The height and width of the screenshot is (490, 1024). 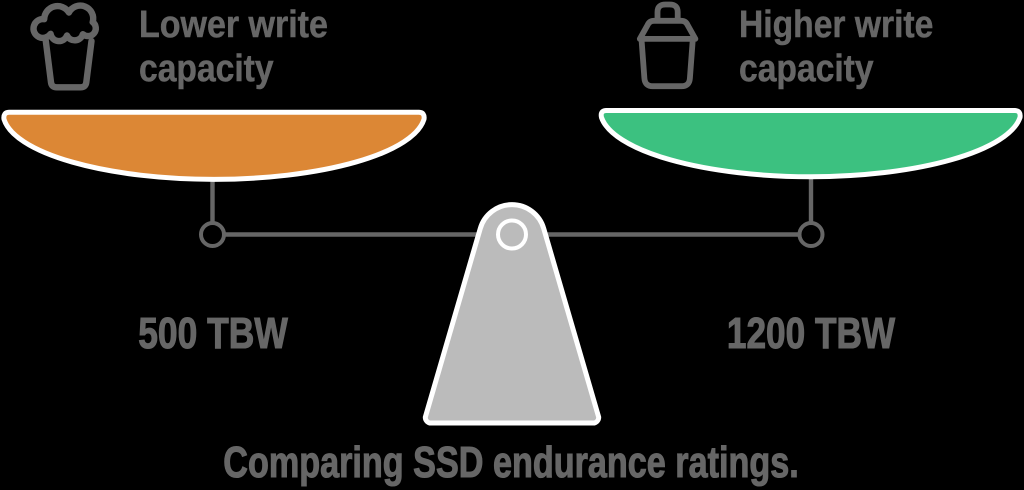 What do you see at coordinates (836, 24) in the screenshot?
I see `svg-text: Higher write` at bounding box center [836, 24].